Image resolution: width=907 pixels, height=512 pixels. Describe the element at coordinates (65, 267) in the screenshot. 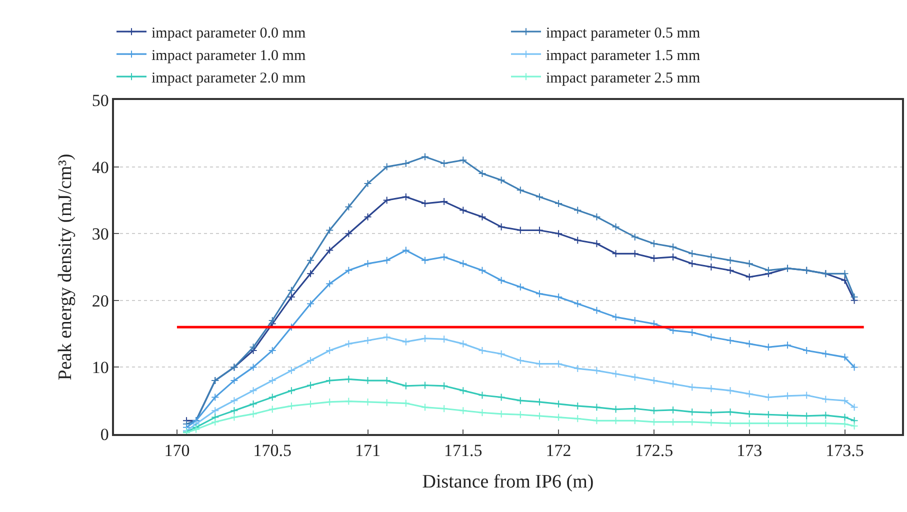

I see `y-axis-title: Peak energy density (mJ/cm³)` at that location.